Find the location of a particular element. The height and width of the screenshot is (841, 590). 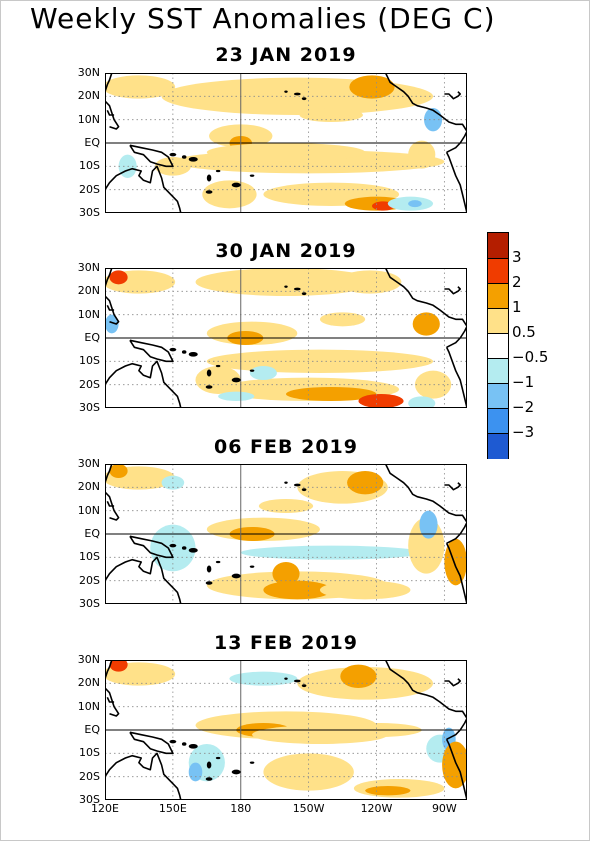

legend-label: −3 is located at coordinates (523, 432).